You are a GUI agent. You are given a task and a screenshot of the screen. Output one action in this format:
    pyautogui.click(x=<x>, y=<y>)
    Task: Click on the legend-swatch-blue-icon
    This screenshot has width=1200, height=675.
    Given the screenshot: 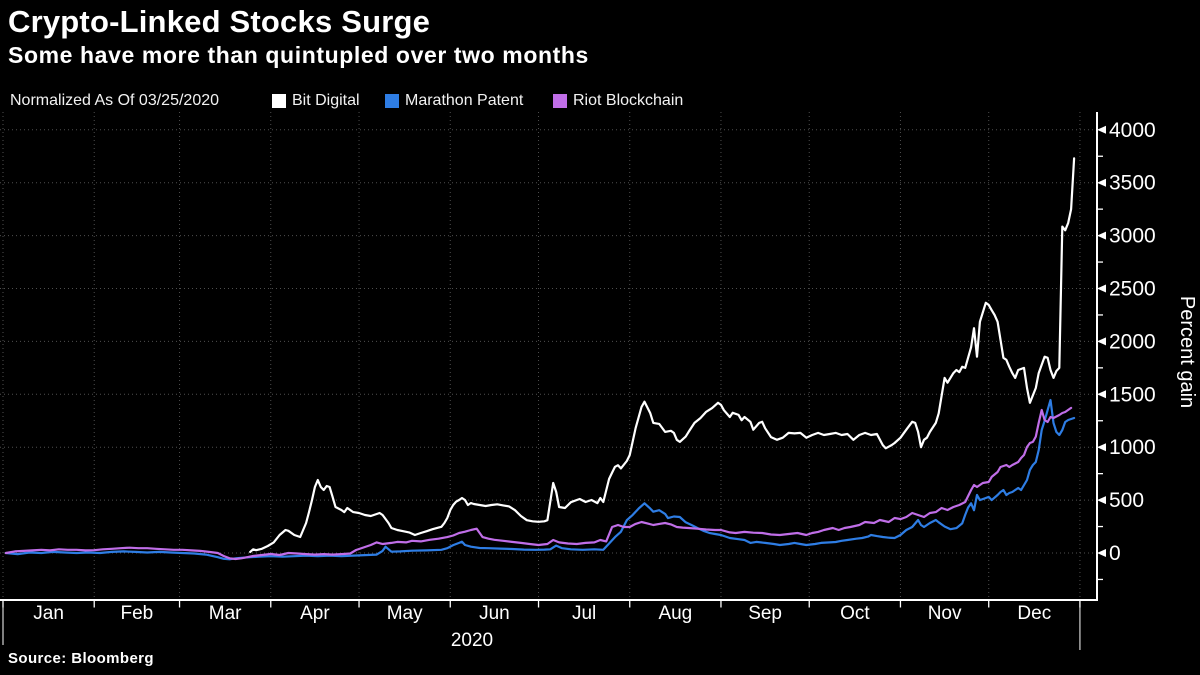 What is the action you would take?
    pyautogui.click(x=392, y=101)
    